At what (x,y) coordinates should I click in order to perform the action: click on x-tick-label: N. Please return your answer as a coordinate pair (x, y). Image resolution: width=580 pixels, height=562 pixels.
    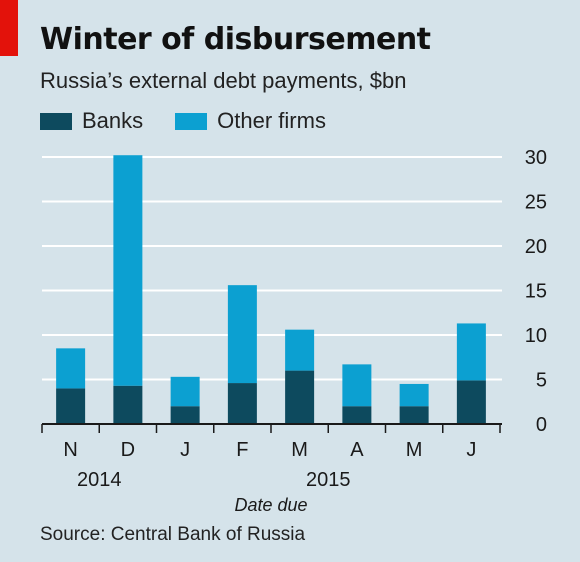
    Looking at the image, I should click on (70, 450).